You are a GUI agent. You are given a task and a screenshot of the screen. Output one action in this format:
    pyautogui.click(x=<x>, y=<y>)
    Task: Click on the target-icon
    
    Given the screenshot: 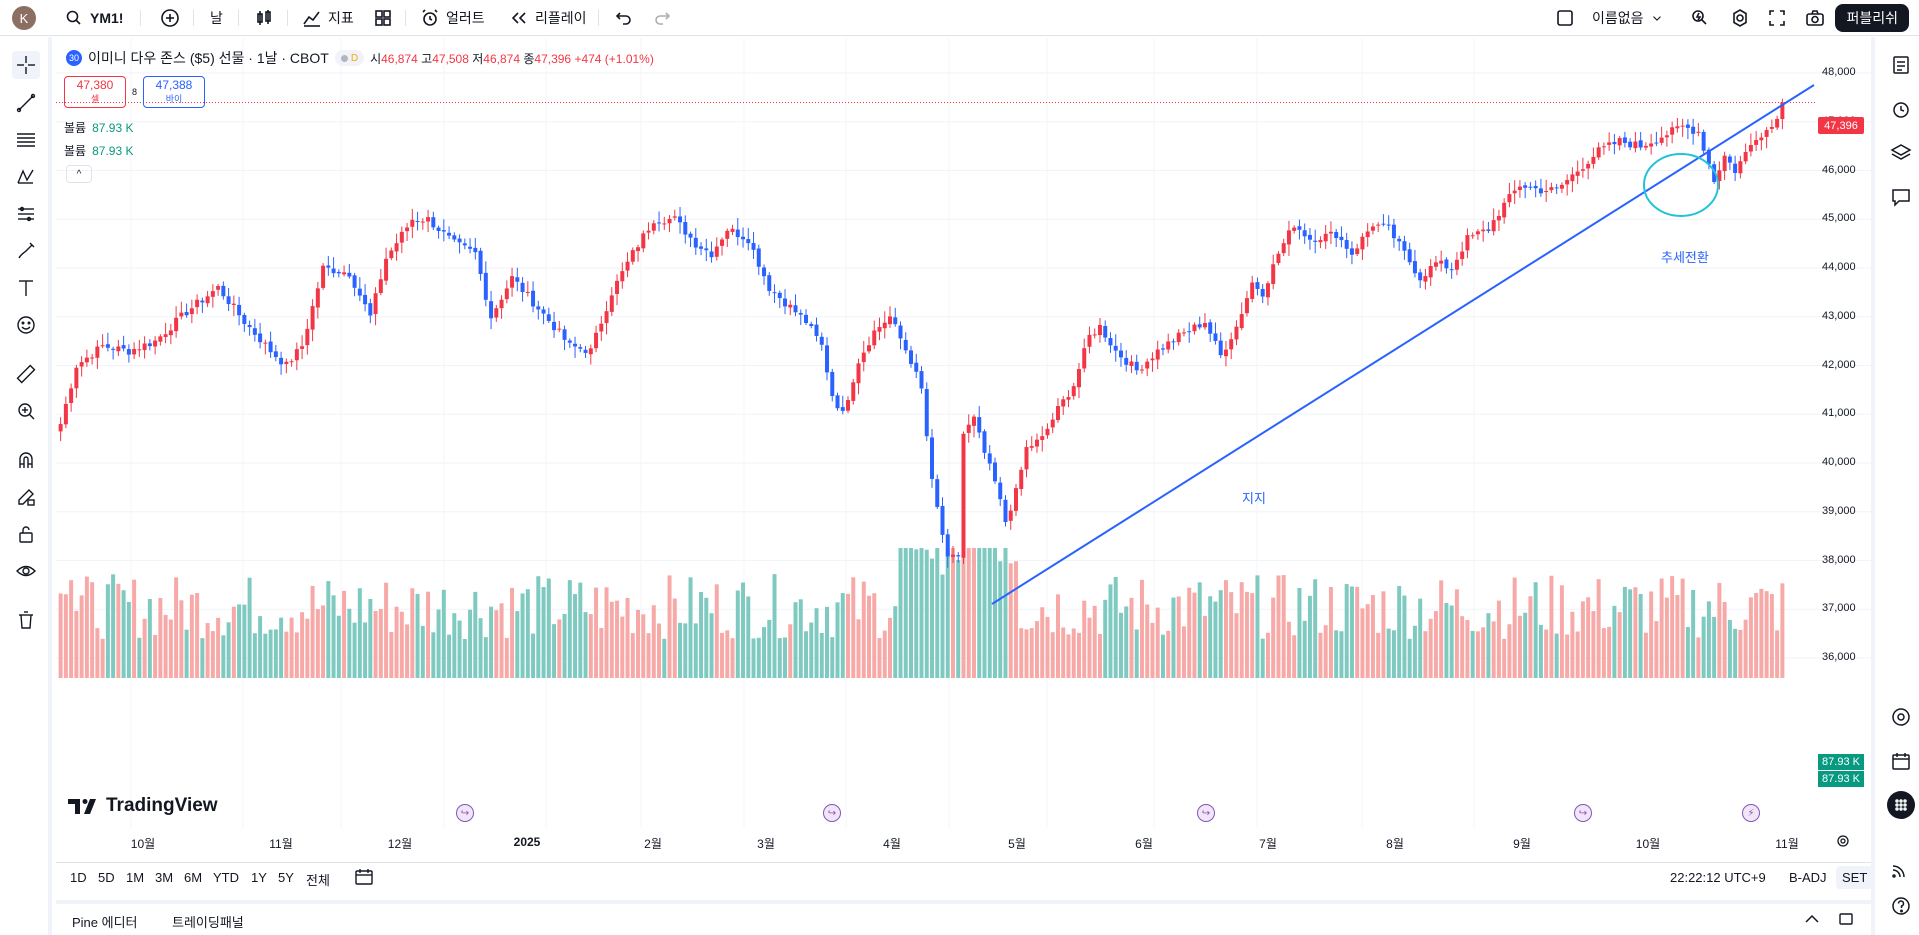 What is the action you would take?
    pyautogui.click(x=1901, y=717)
    